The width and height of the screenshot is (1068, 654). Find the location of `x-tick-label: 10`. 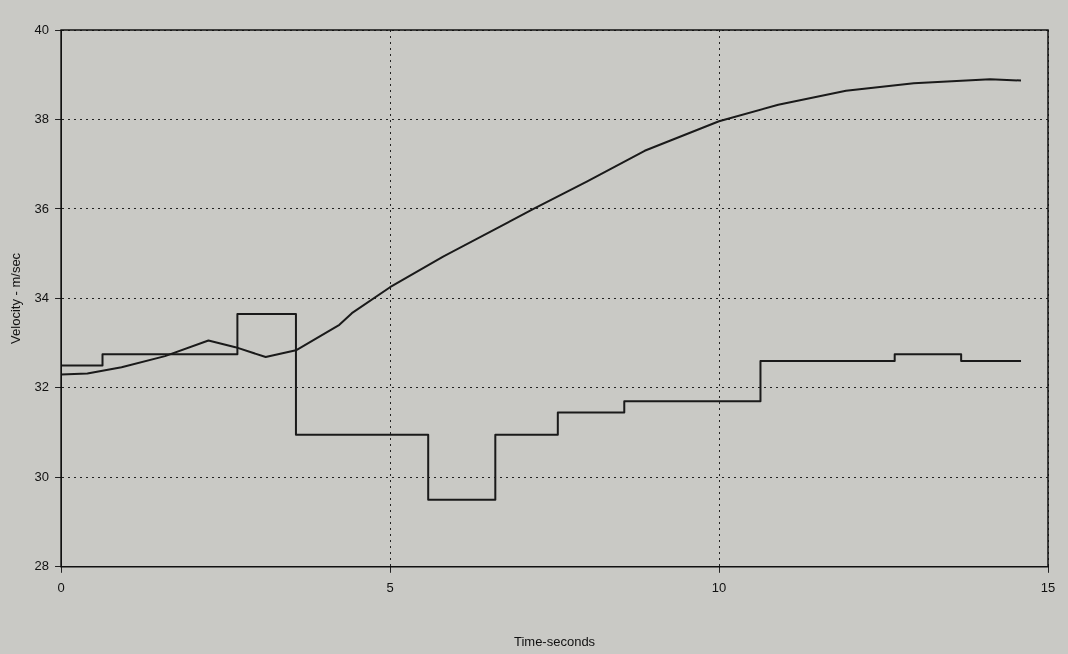

x-tick-label: 10 is located at coordinates (719, 588).